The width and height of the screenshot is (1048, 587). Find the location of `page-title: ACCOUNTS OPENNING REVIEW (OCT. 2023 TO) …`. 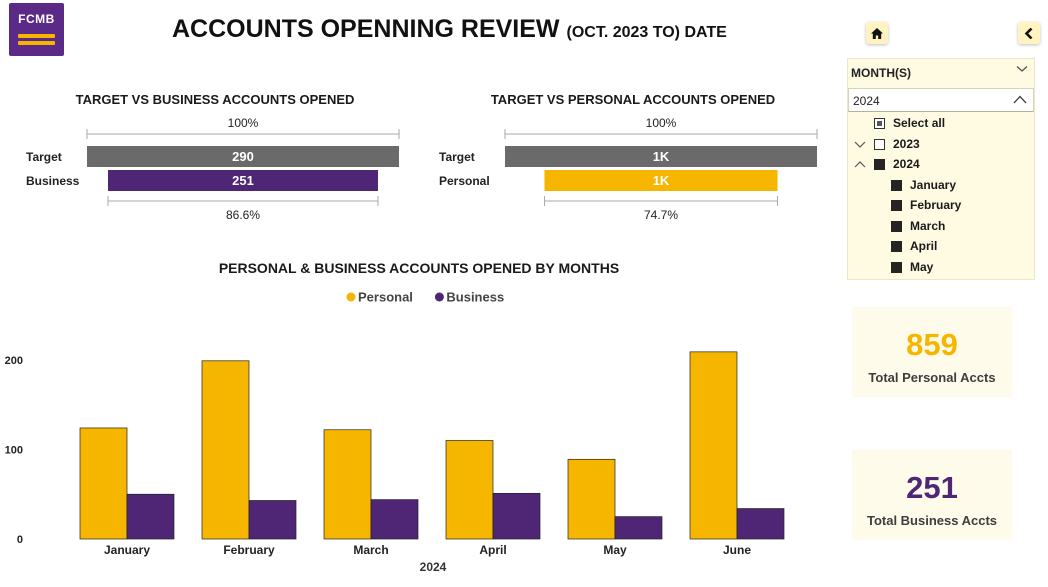

page-title: ACCOUNTS OPENNING REVIEW (OCT. 2023 TO) … is located at coordinates (449, 29).